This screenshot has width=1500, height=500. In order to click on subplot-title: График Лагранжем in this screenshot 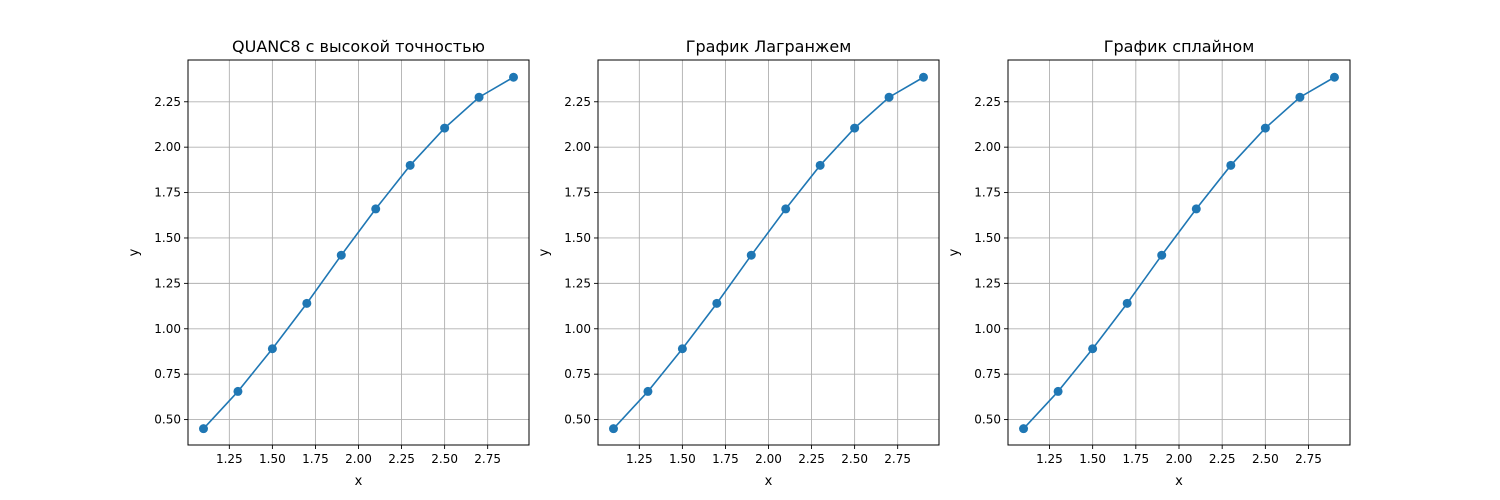, I will do `click(769, 46)`.